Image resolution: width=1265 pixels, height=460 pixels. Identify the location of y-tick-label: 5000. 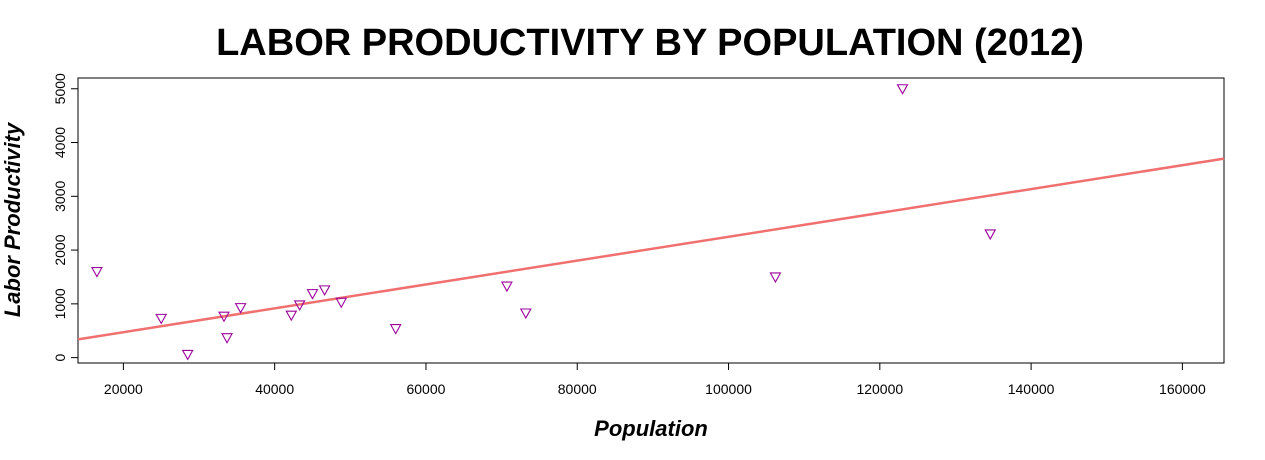
(60, 88).